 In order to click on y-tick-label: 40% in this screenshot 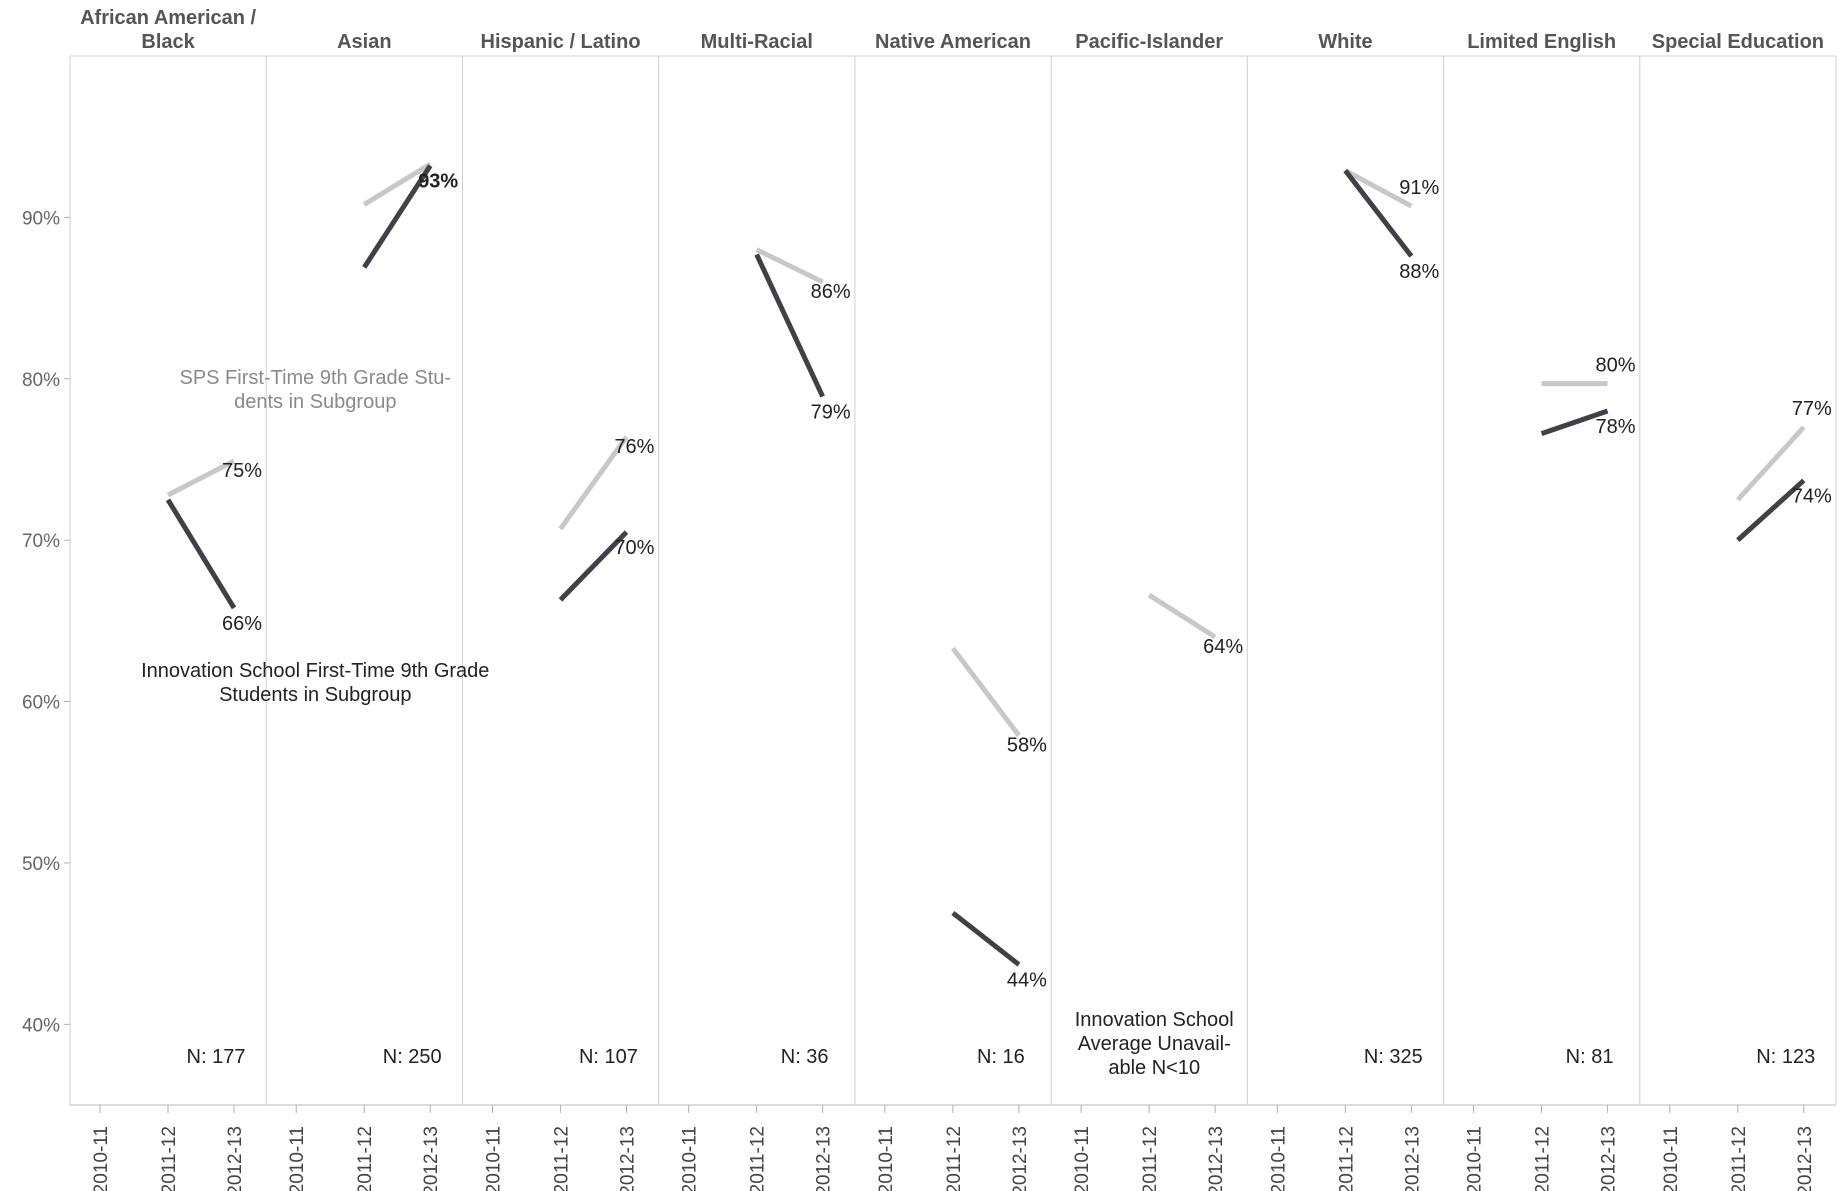, I will do `click(41, 1025)`.